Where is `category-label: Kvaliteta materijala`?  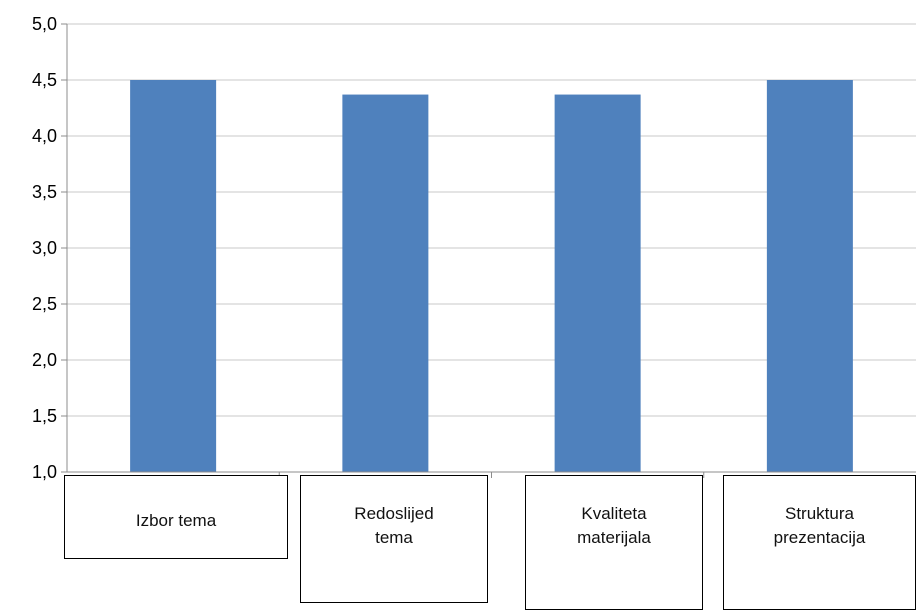
category-label: Kvaliteta materijala is located at coordinates (614, 525).